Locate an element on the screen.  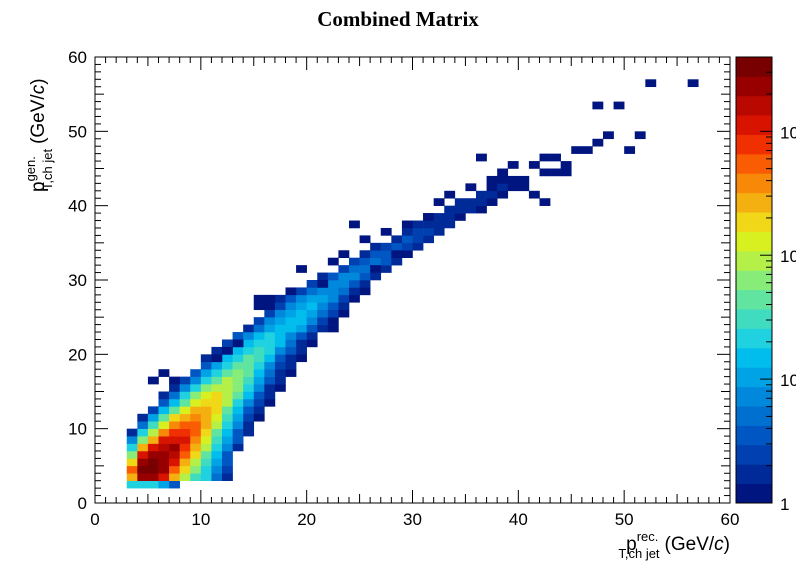
x-axis-label-sup: rec. is located at coordinates (648, 536).